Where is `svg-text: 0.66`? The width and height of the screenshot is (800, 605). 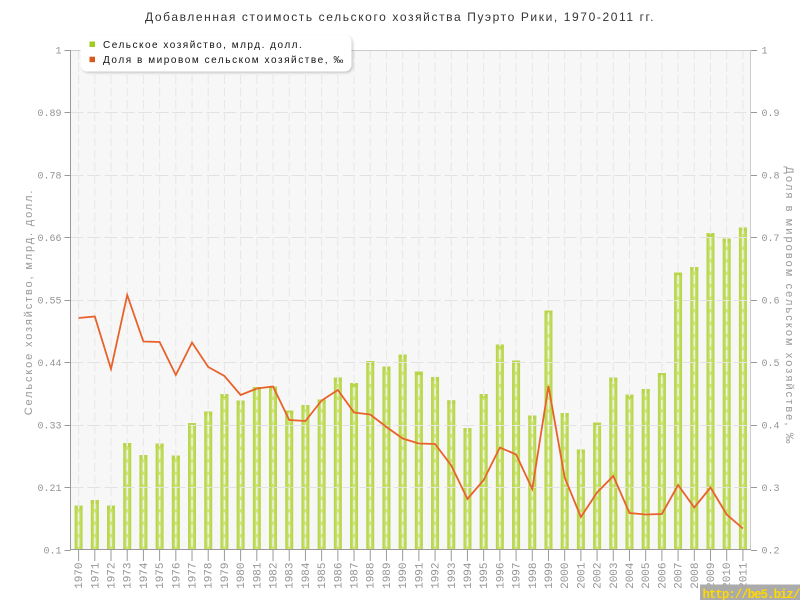
svg-text: 0.66 is located at coordinates (49, 239).